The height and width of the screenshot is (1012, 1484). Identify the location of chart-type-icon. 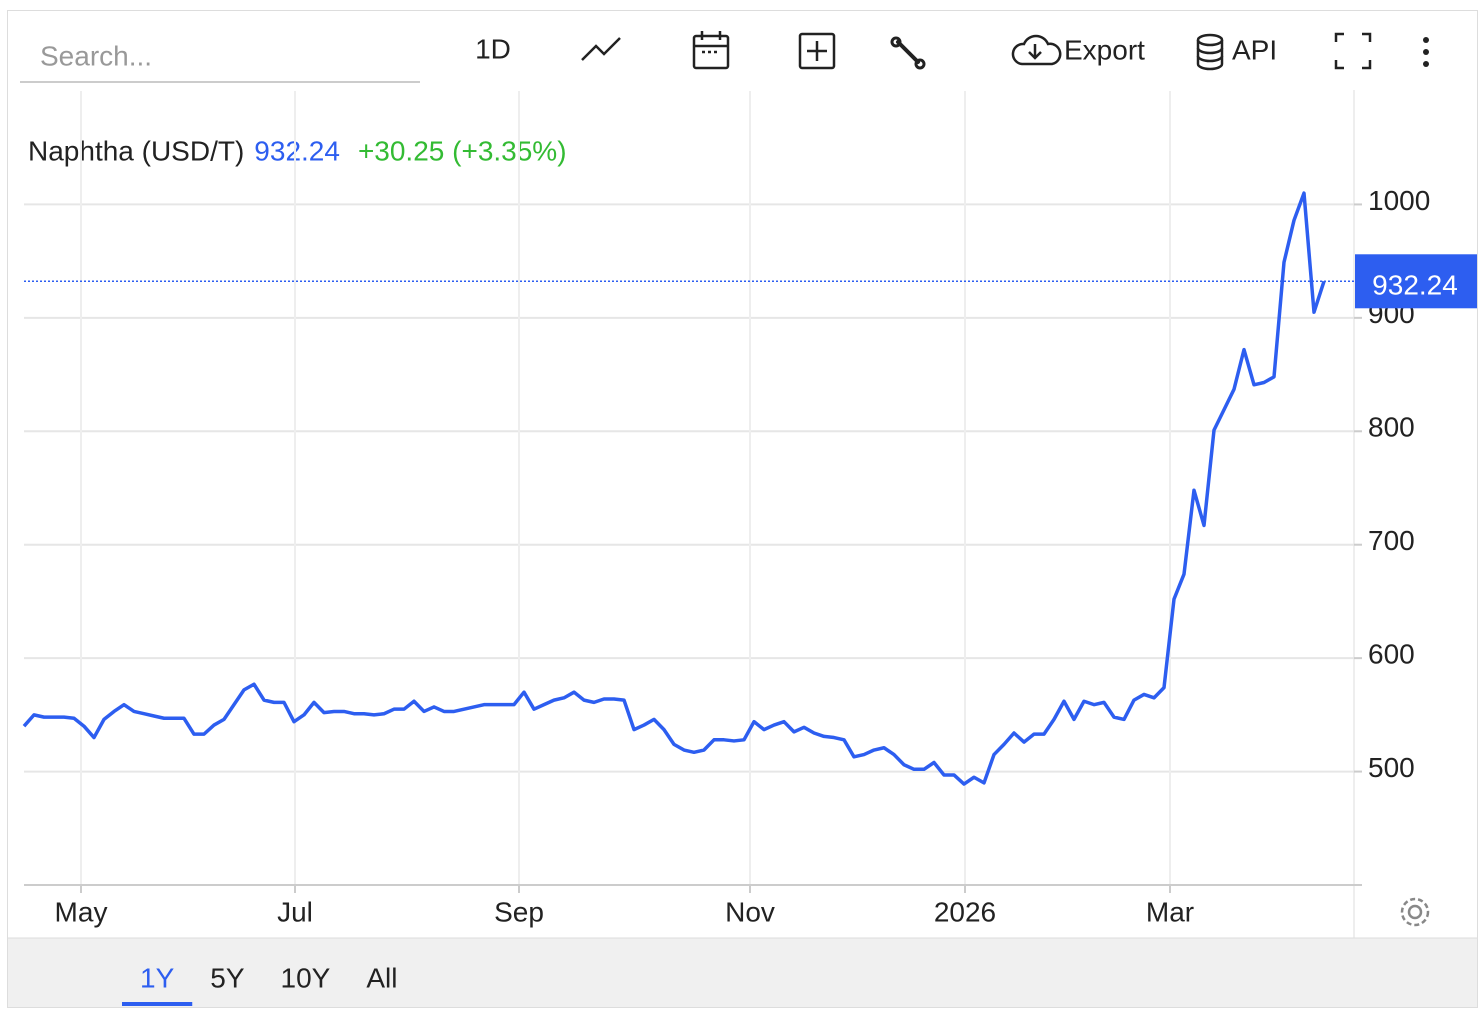
(601, 49).